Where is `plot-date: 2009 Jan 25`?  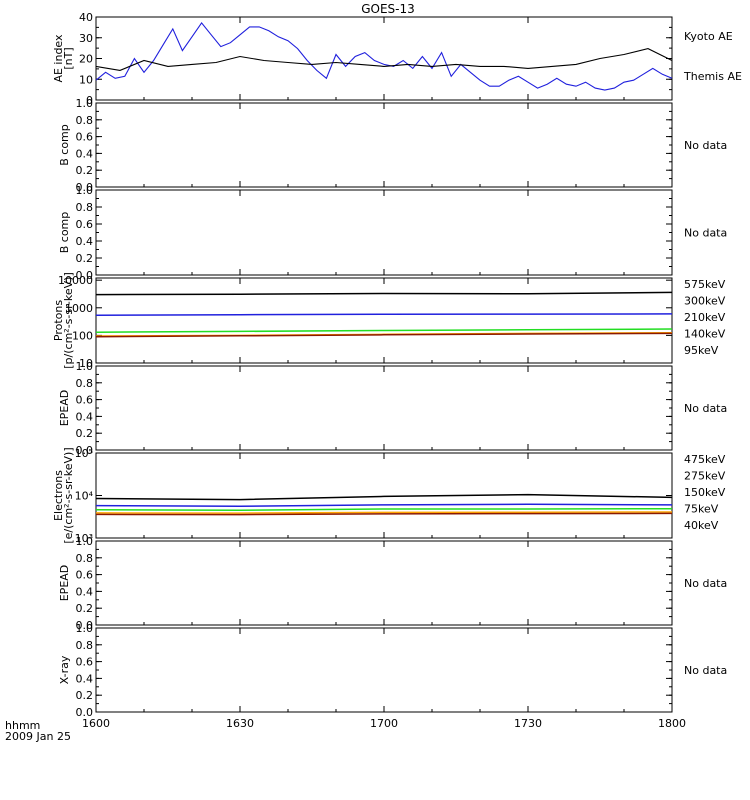
plot-date: 2009 Jan 25 is located at coordinates (38, 736).